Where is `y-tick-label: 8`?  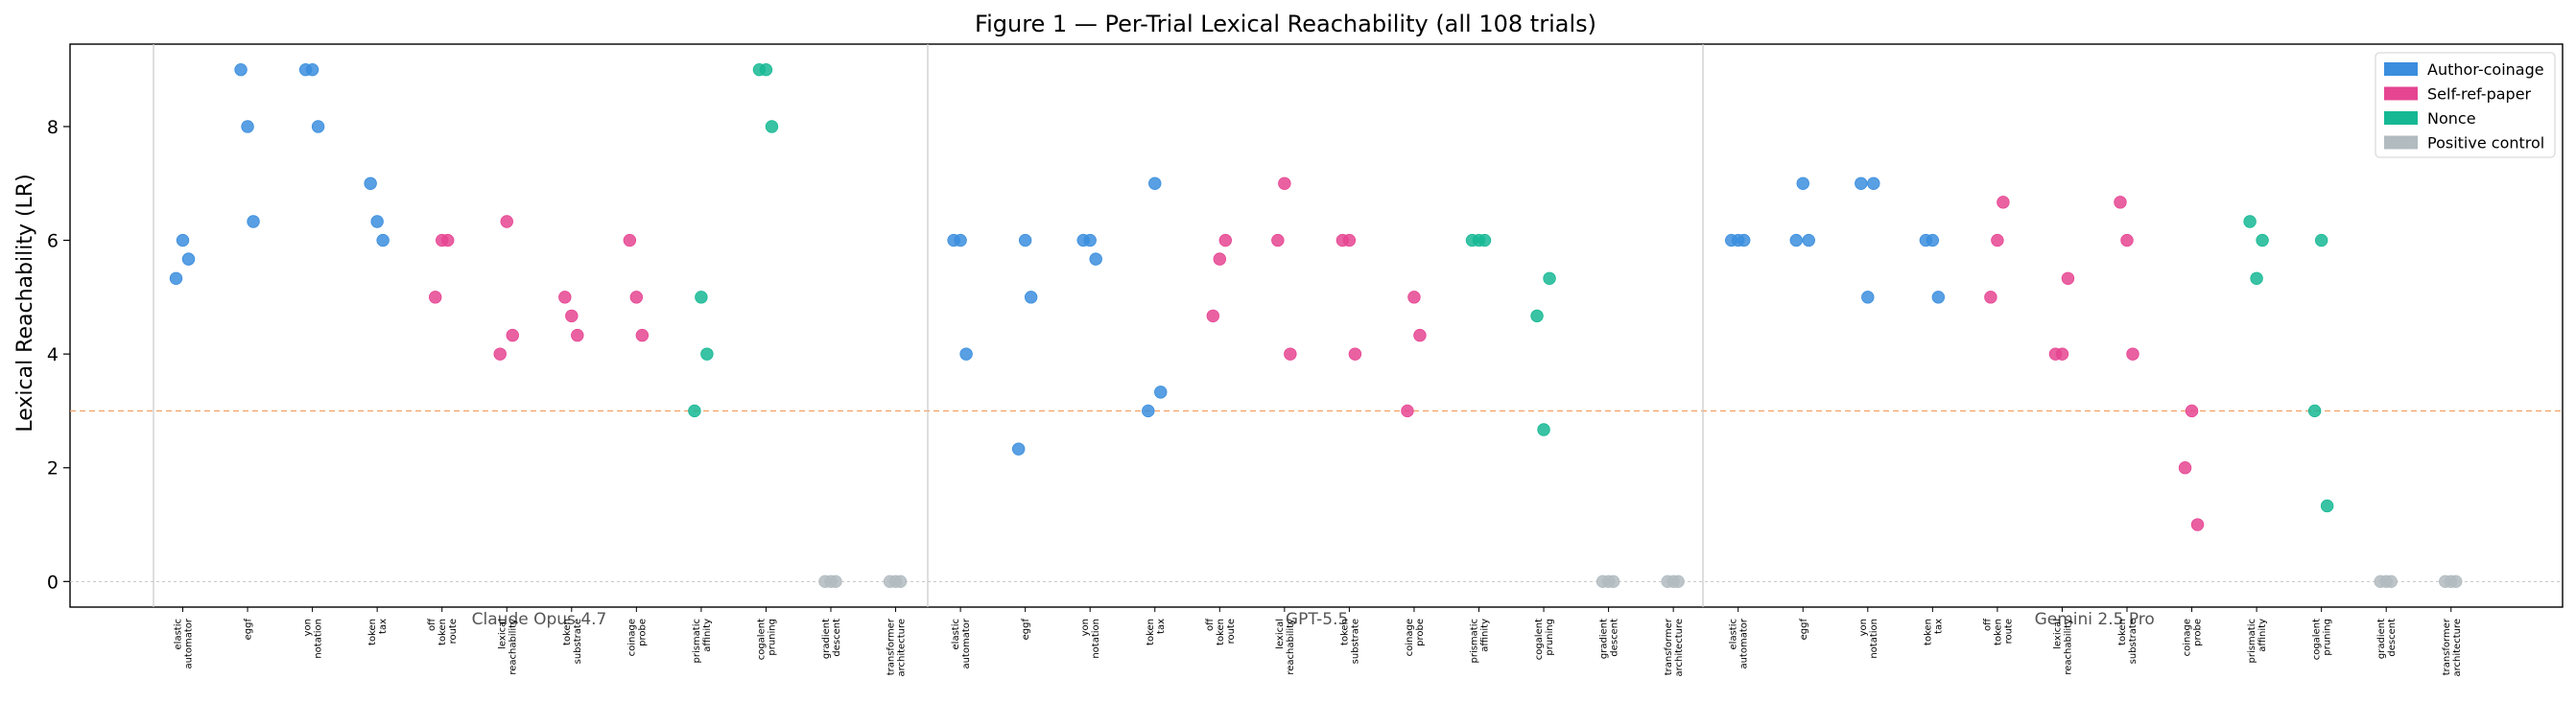 y-tick-label: 8 is located at coordinates (53, 128).